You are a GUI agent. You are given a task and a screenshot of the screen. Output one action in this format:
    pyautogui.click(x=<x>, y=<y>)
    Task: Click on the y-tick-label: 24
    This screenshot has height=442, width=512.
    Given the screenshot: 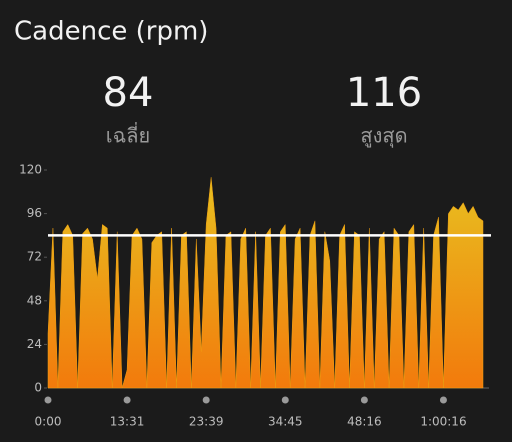 What is the action you would take?
    pyautogui.click(x=34, y=344)
    